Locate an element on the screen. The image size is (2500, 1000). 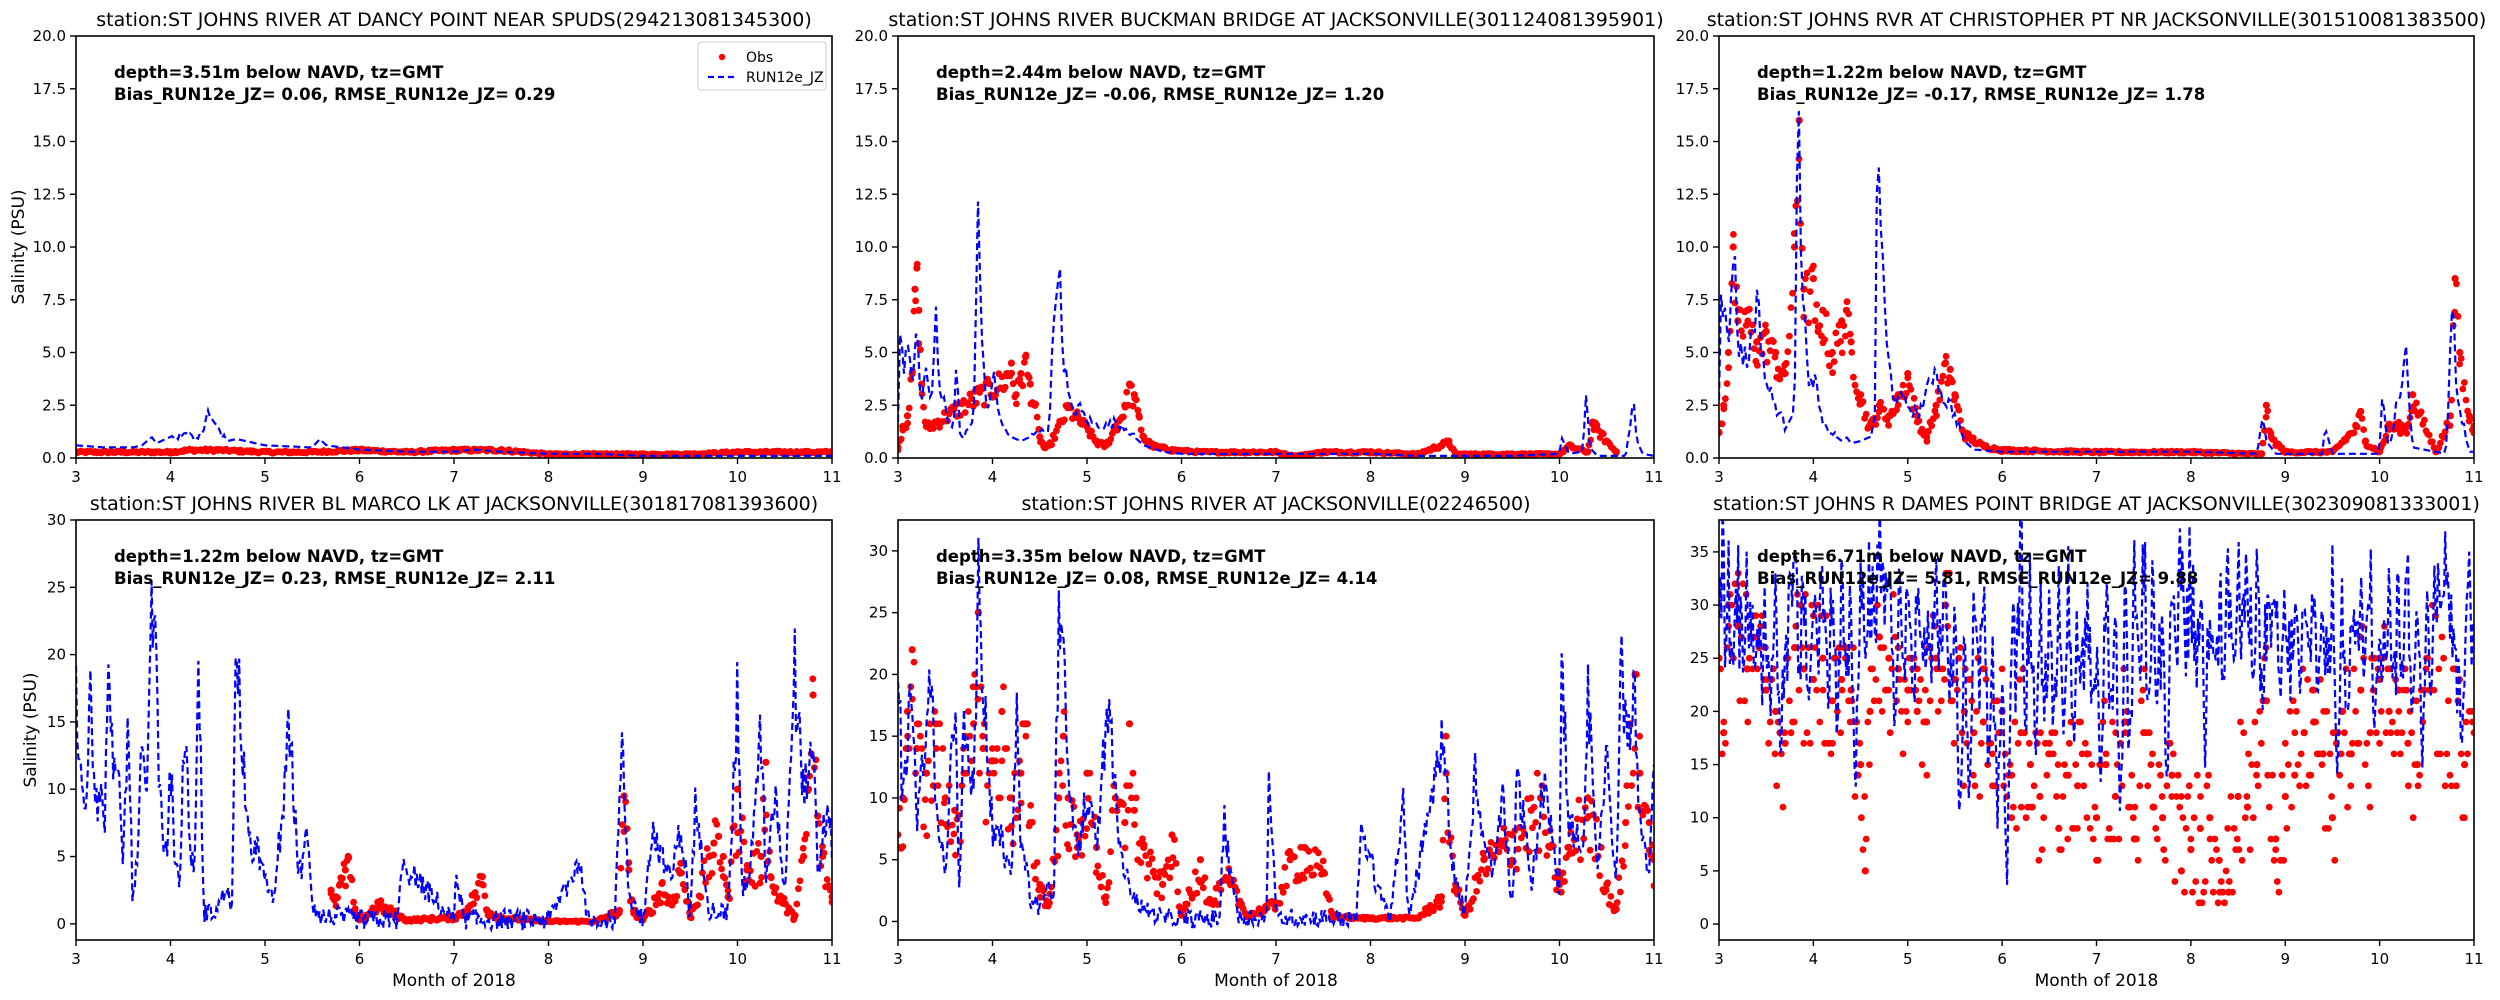
x-tick-label: 10 is located at coordinates (737, 959).